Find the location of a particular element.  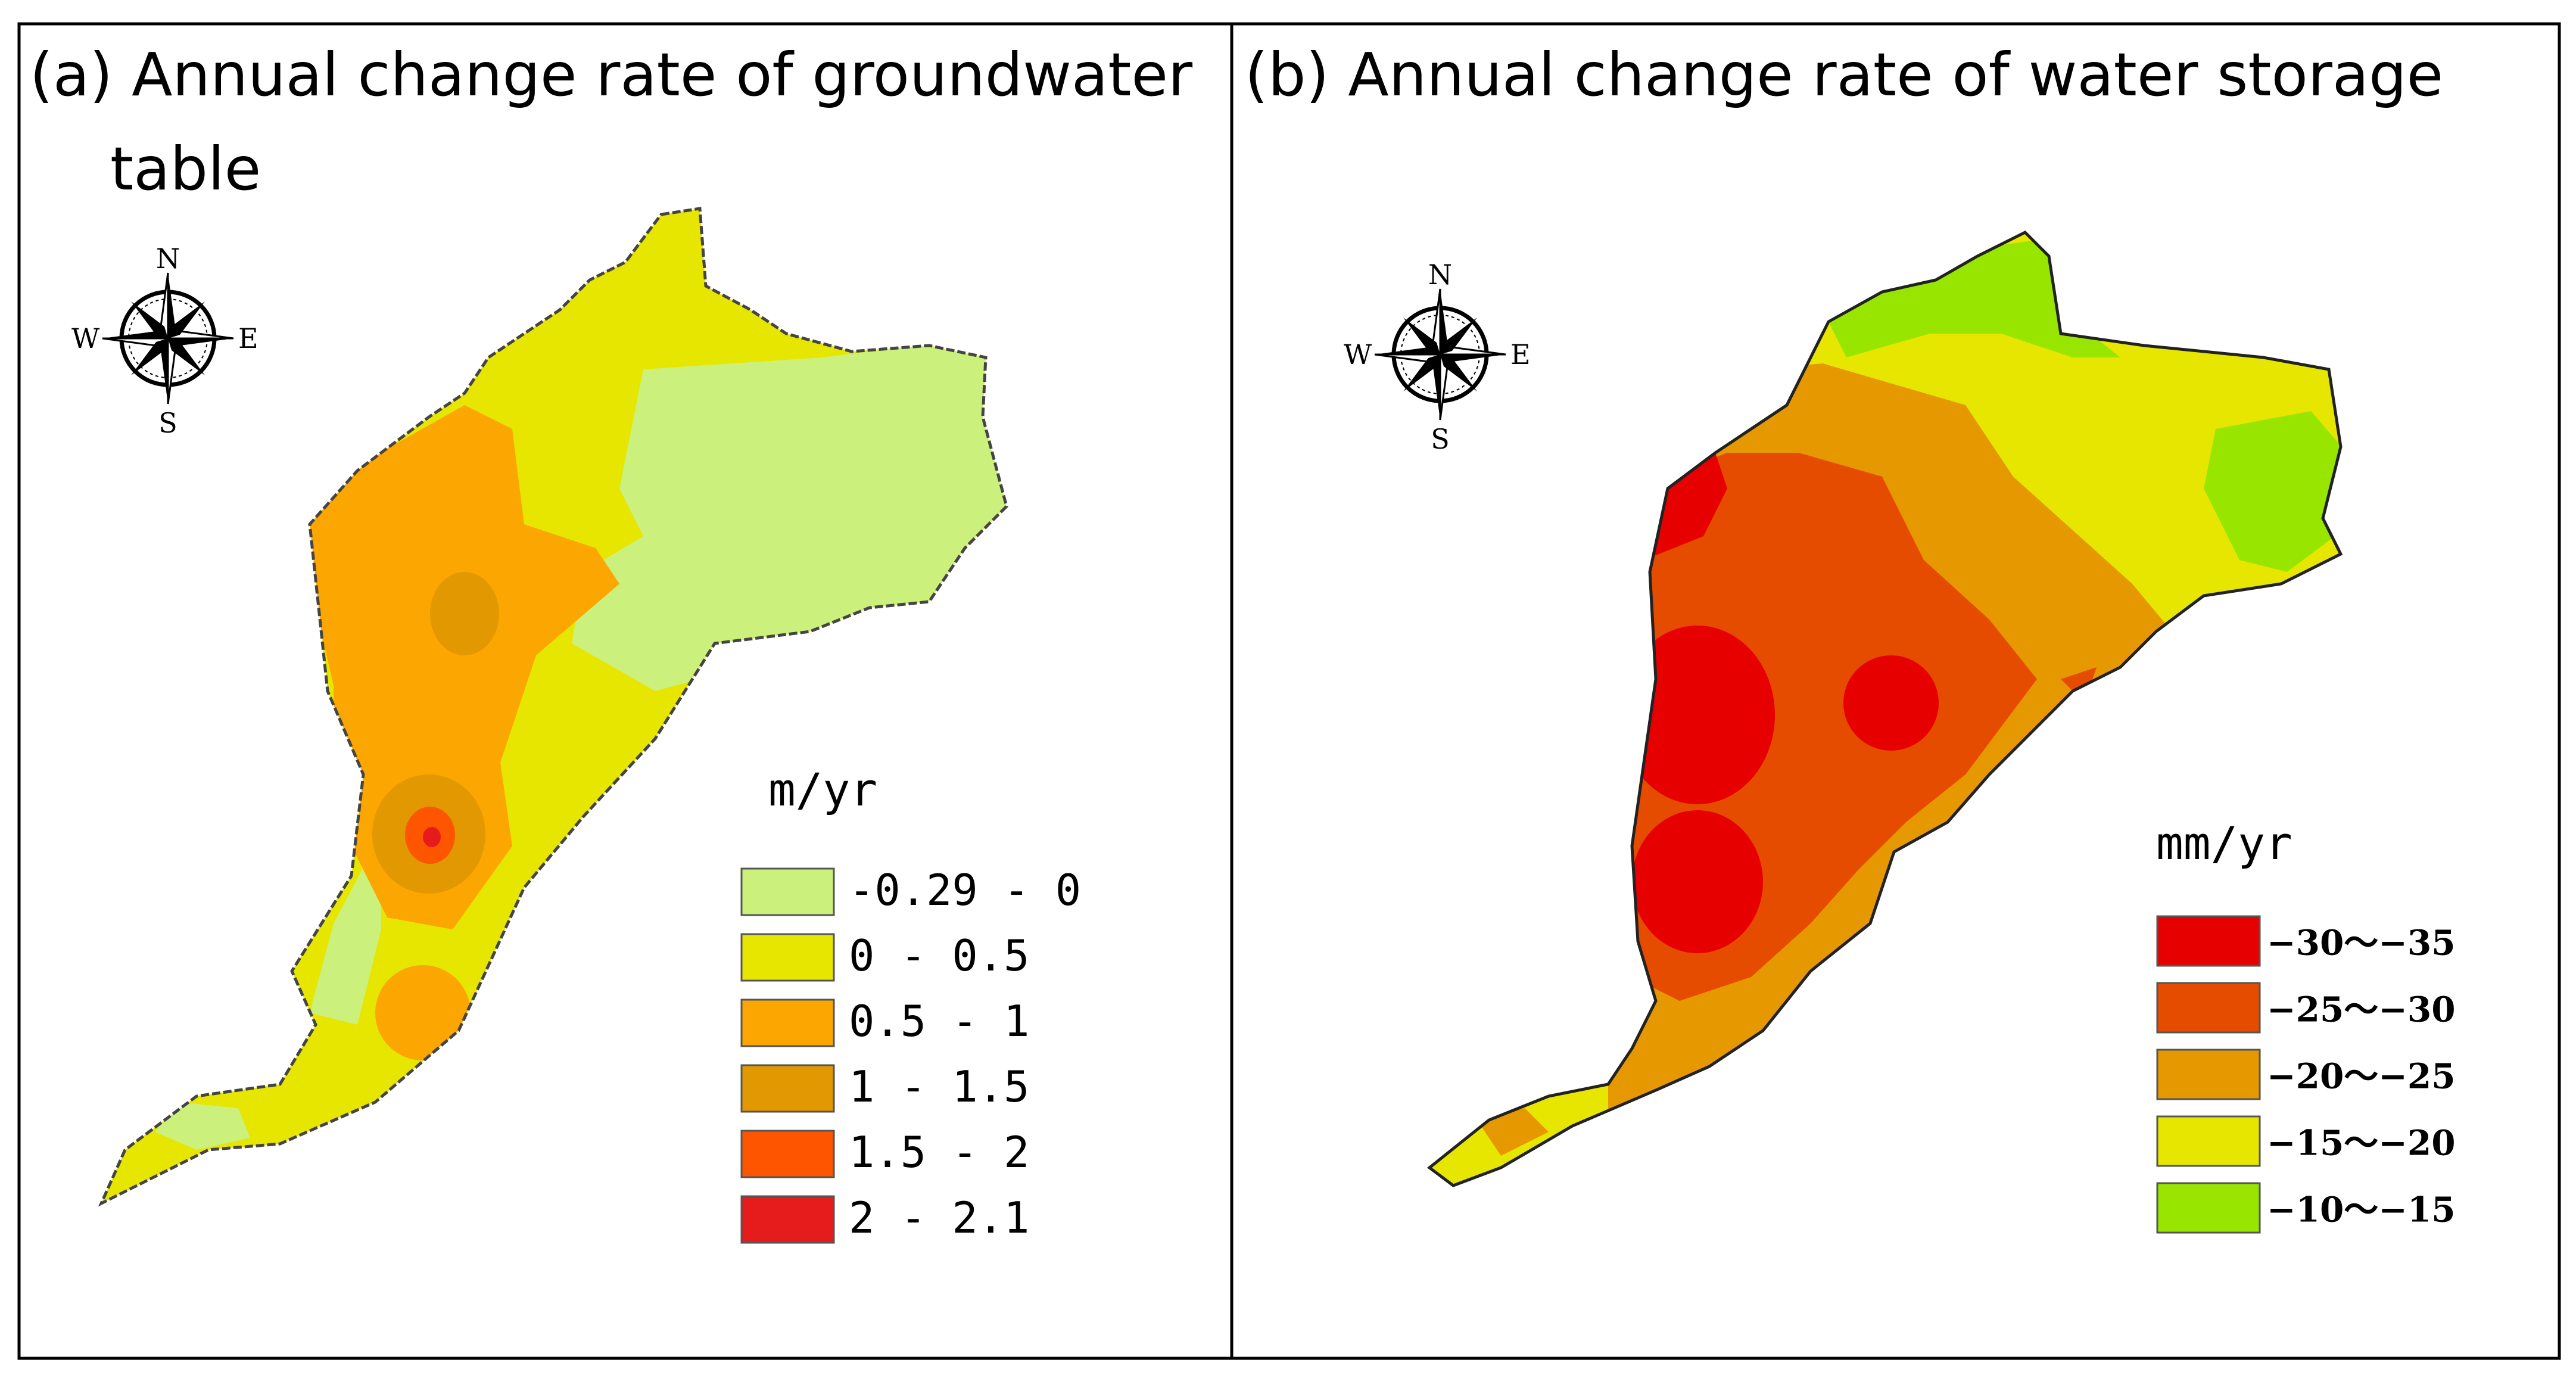

legend-b-unit: mm/yr is located at coordinates (2224, 843).